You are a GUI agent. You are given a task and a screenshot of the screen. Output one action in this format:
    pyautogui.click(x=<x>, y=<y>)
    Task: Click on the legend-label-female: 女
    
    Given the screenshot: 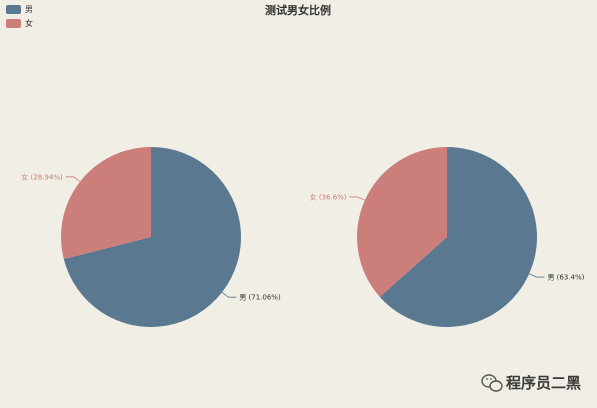 What is the action you would take?
    pyautogui.click(x=29, y=23)
    